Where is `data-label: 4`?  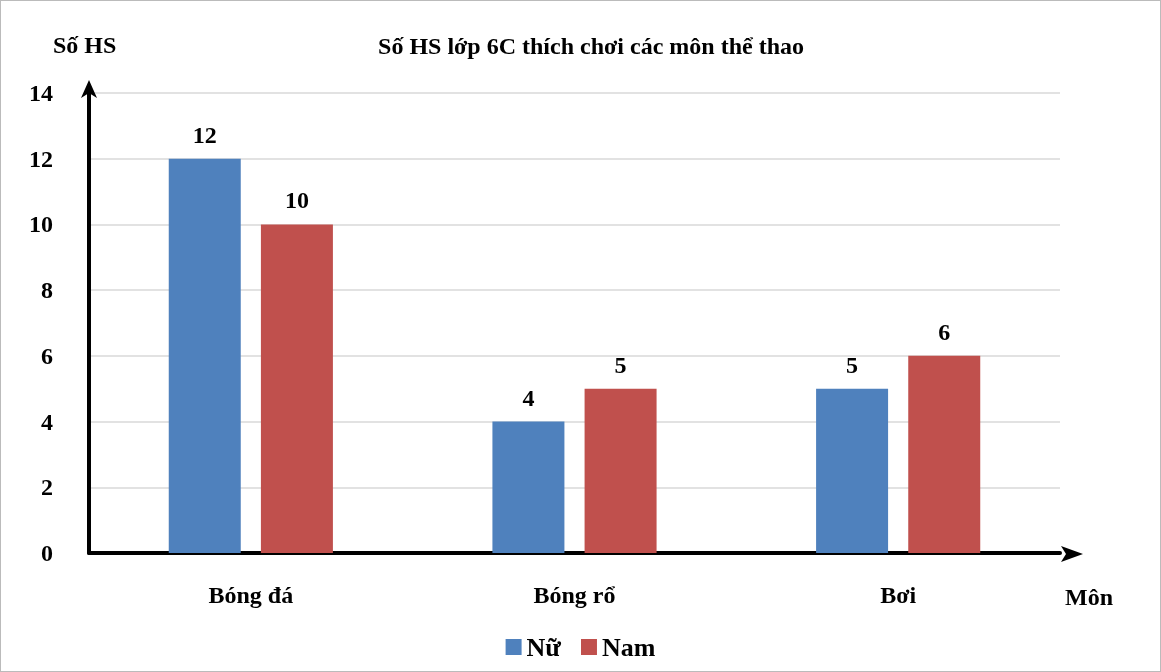
data-label: 4 is located at coordinates (528, 397).